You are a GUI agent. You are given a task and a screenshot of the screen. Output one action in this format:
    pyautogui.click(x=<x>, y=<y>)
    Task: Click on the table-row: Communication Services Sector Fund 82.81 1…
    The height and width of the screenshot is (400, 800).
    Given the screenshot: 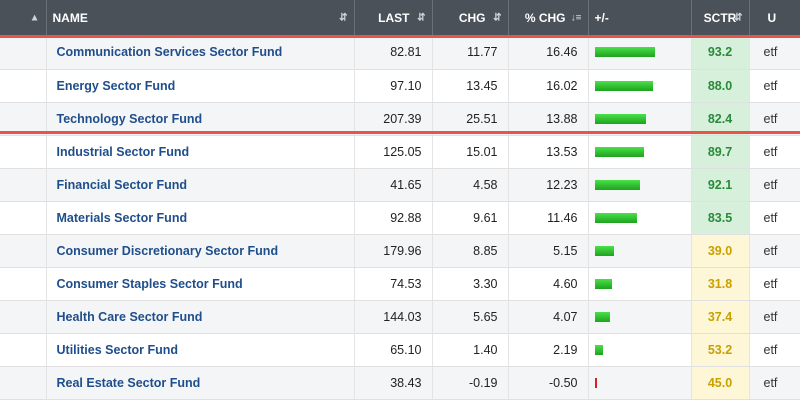 What is the action you would take?
    pyautogui.click(x=400, y=53)
    